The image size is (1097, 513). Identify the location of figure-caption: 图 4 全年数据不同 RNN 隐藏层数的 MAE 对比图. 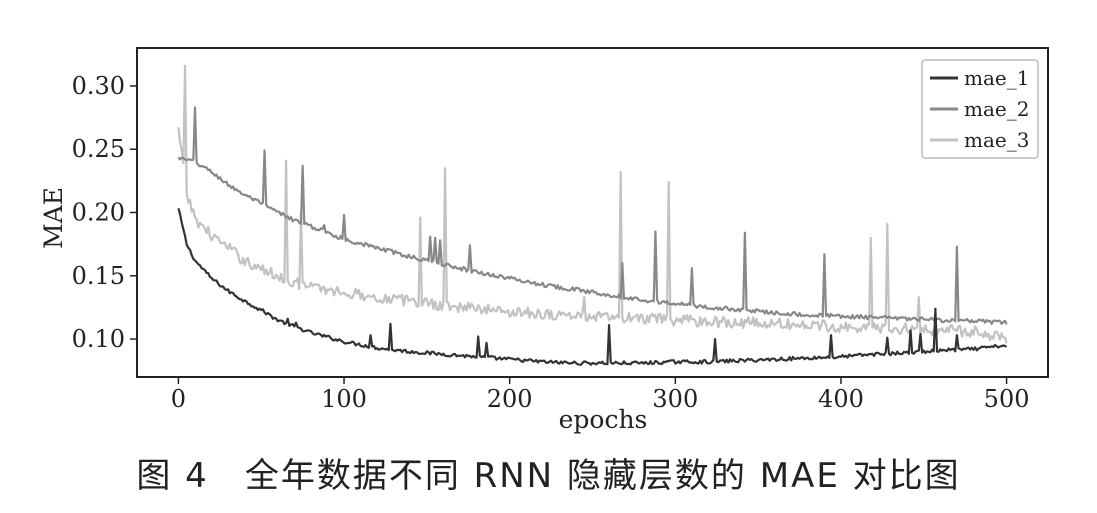
(548, 476).